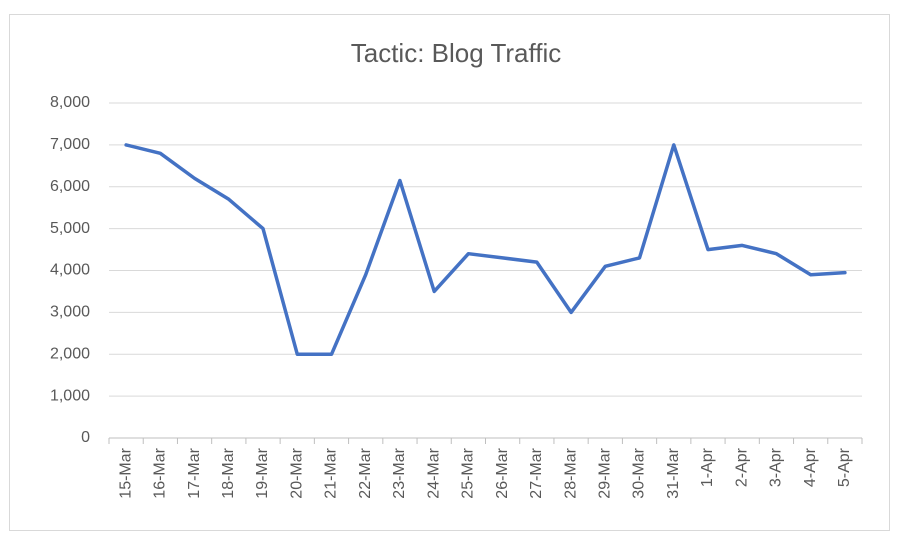 The width and height of the screenshot is (910, 541). Describe the element at coordinates (776, 467) in the screenshot. I see `x-tick-label: 3-Apr` at that location.